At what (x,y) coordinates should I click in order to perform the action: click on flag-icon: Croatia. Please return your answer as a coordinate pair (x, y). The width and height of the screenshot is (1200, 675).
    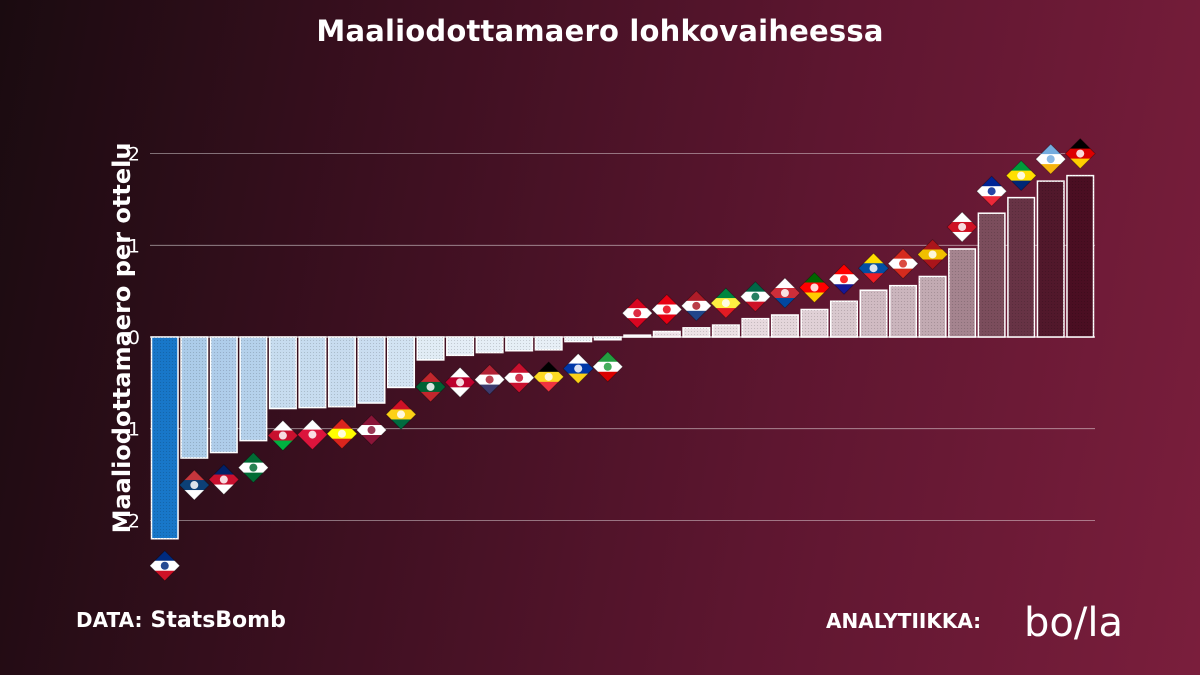
    Looking at the image, I should click on (844, 279).